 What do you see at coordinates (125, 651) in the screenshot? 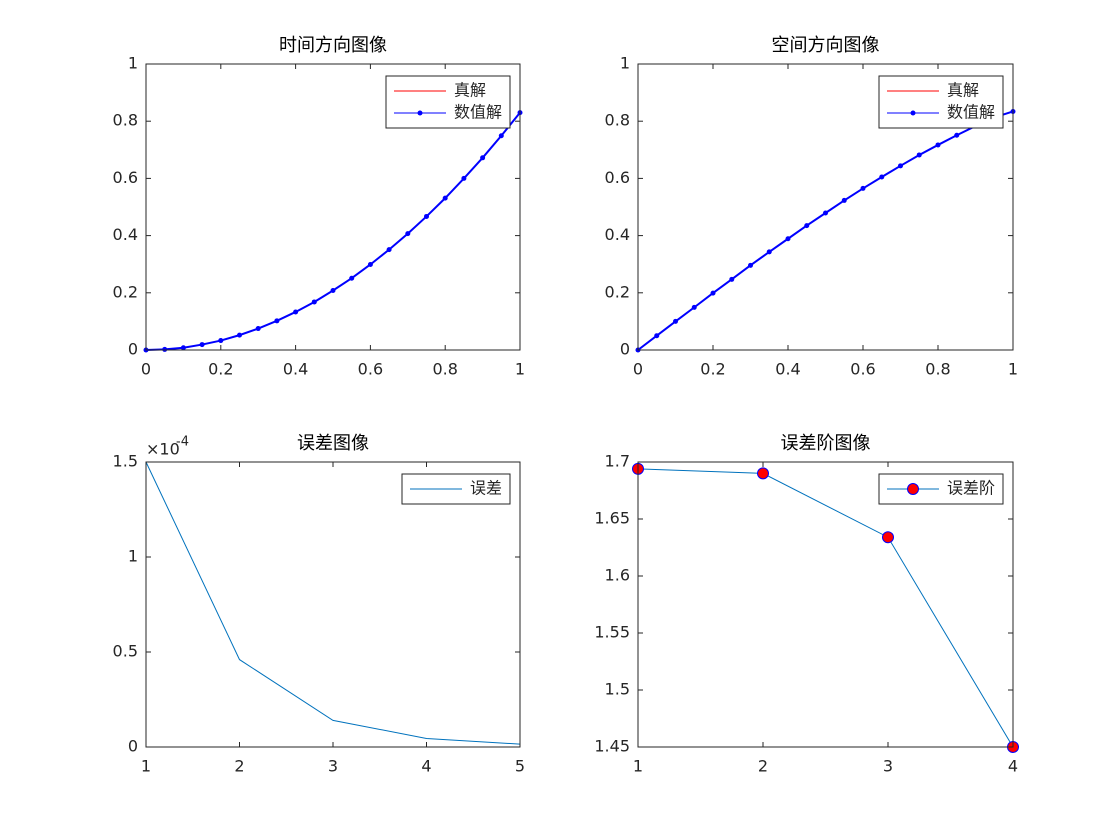
I see `y-tick-label: 0.5` at bounding box center [125, 651].